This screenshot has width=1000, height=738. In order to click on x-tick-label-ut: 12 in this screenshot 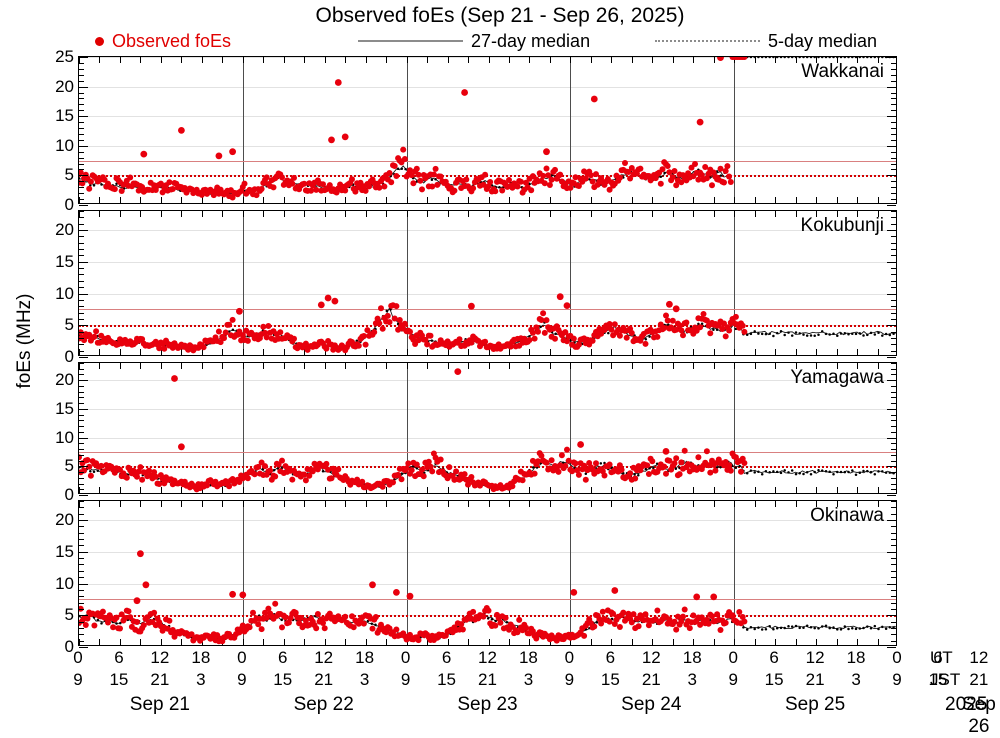, I will do `click(160, 657)`.